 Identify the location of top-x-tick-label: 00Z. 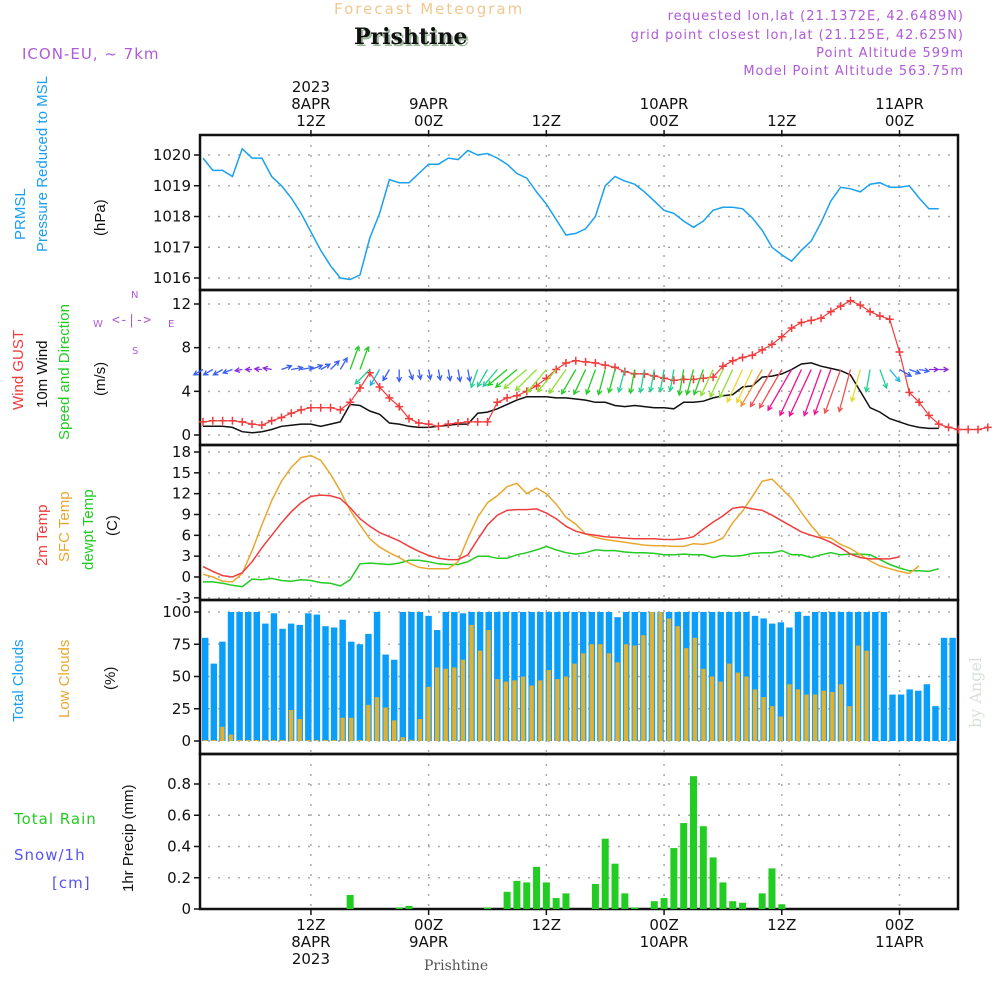
(899, 121).